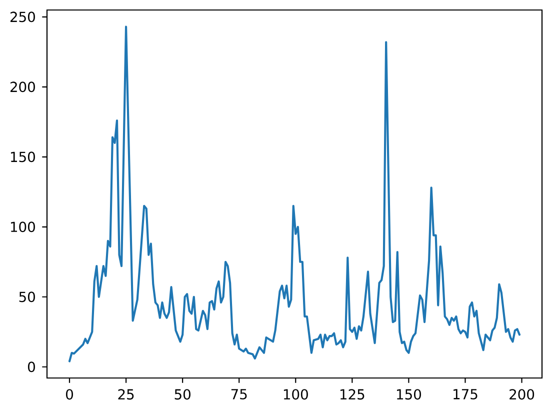 This screenshot has width=552, height=413. What do you see at coordinates (27, 297) in the screenshot?
I see `y-tick-label: 50` at bounding box center [27, 297].